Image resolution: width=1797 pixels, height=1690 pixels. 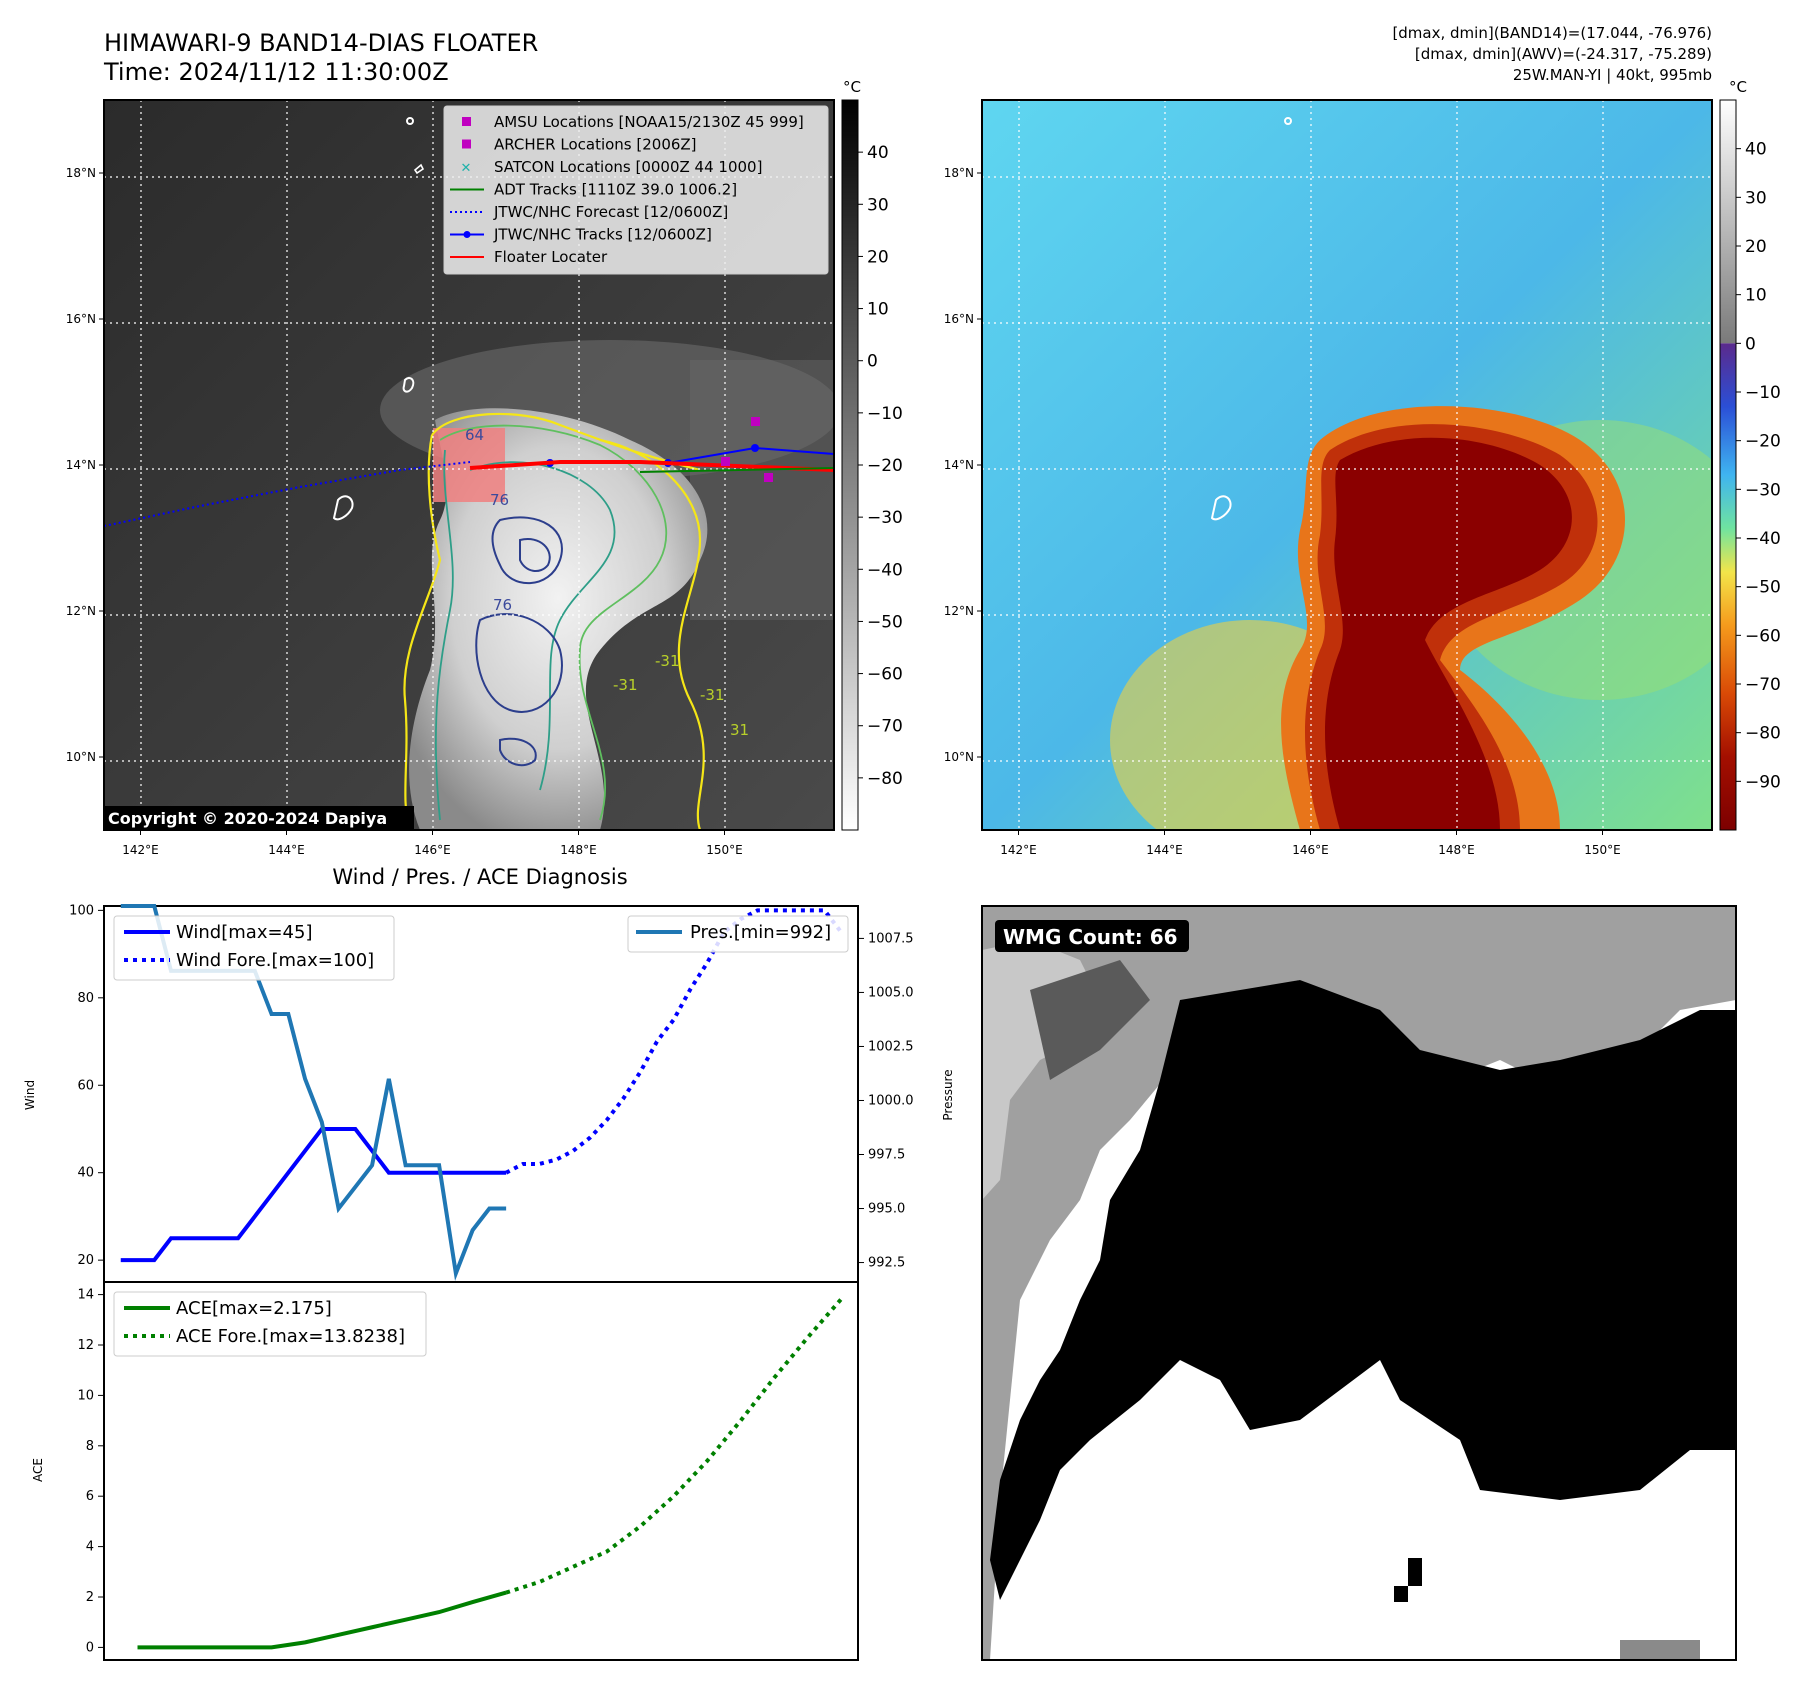 What do you see at coordinates (90, 1597) in the screenshot?
I see `ace-tick-label: 2` at bounding box center [90, 1597].